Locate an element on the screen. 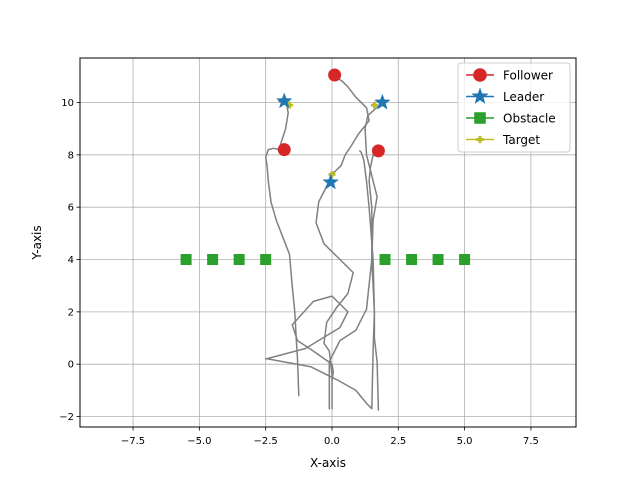 The height and width of the screenshot is (480, 640). legend-obstacle-marker is located at coordinates (480, 118).